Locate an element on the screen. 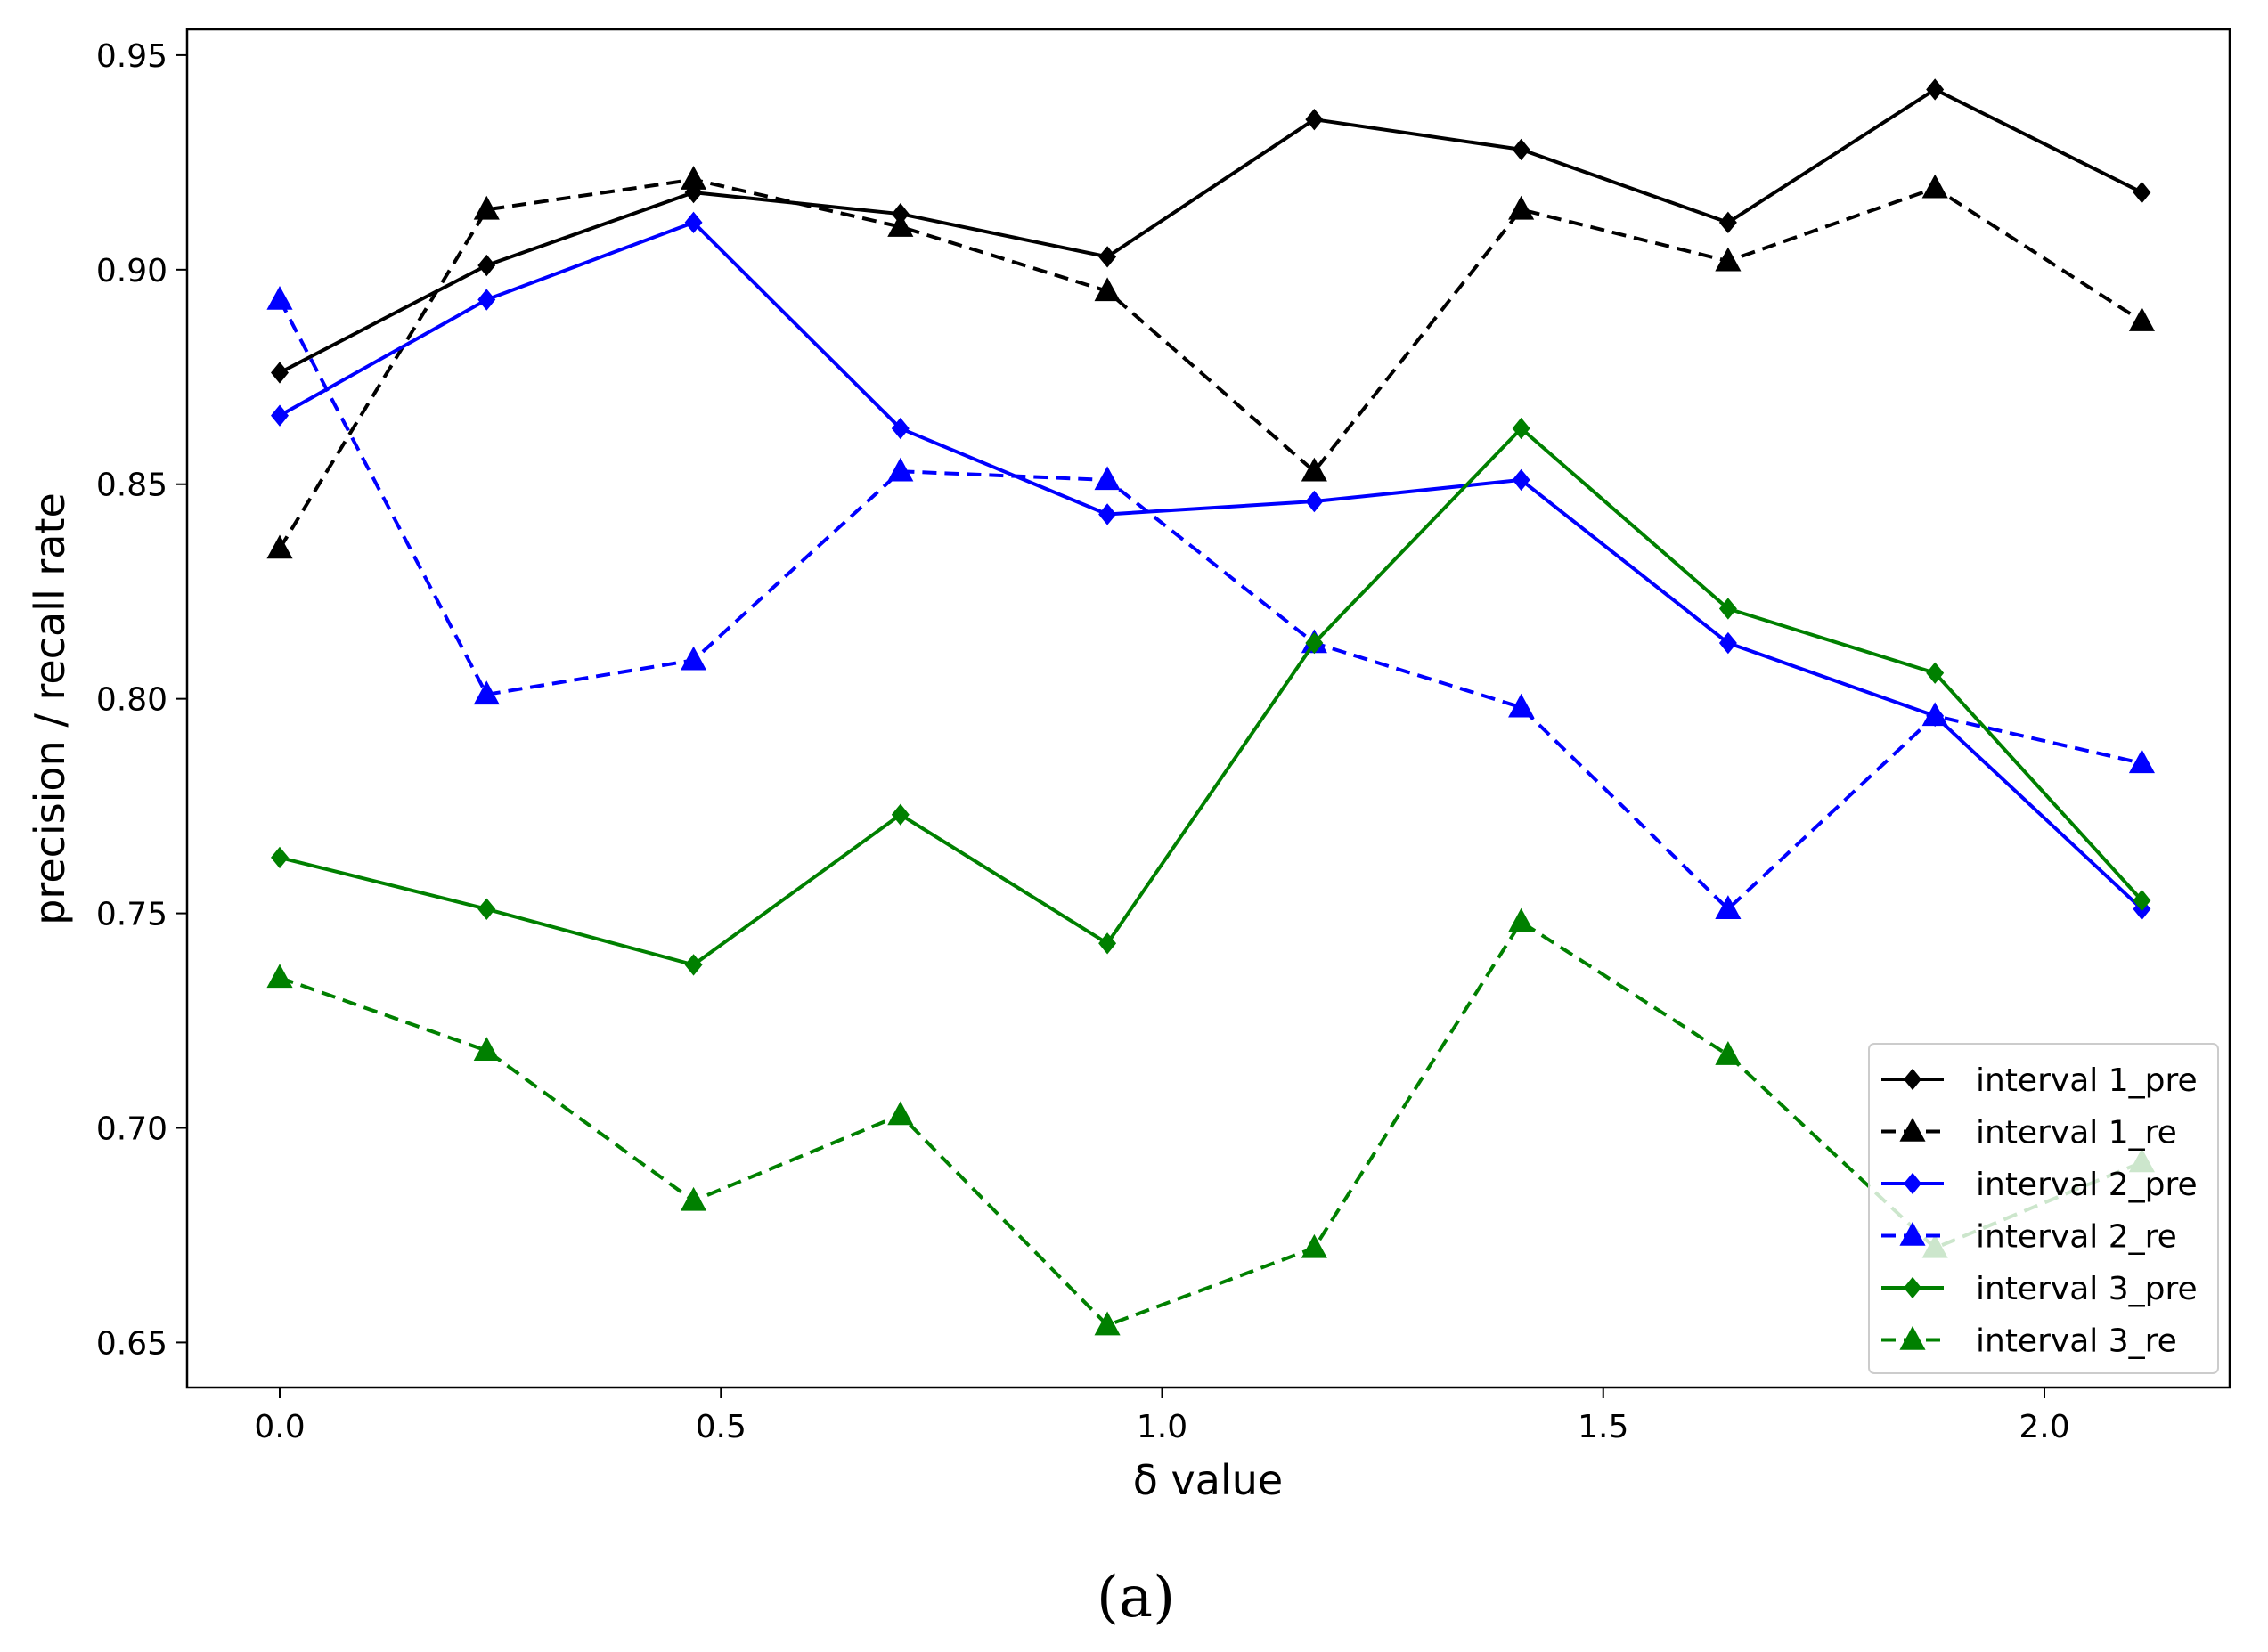  x-tick-label: 2.0 is located at coordinates (2044, 1427).